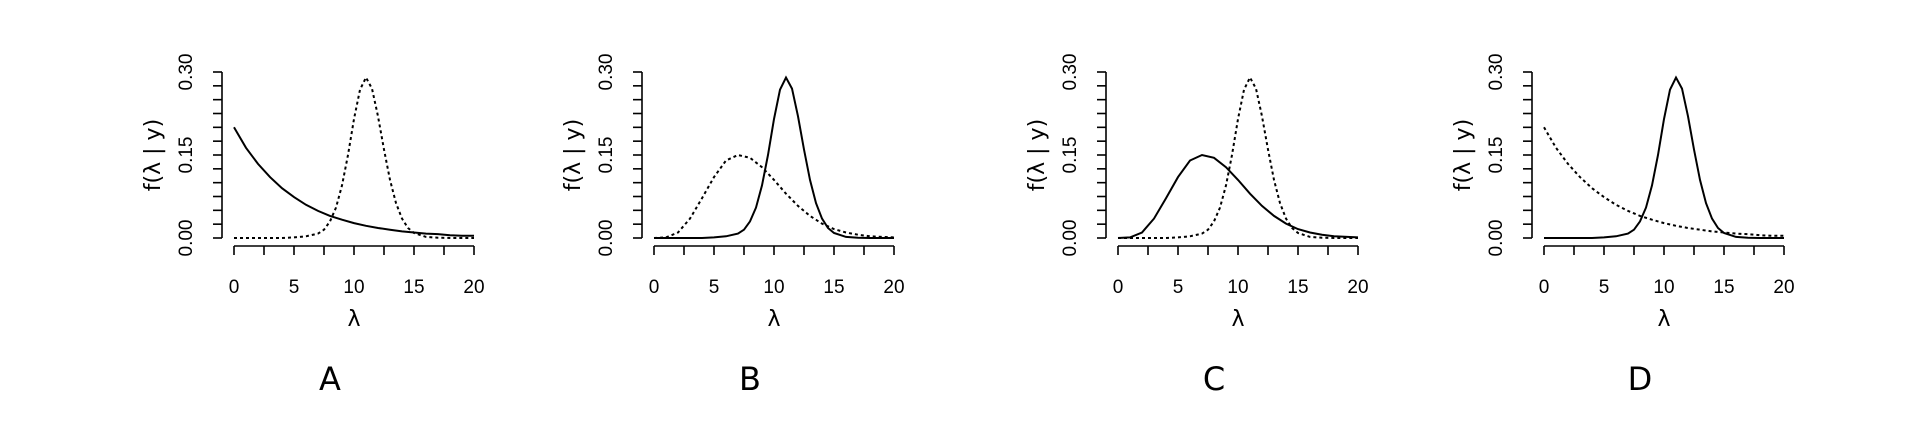 Image resolution: width=1926 pixels, height=440 pixels. Describe the element at coordinates (330, 379) in the screenshot. I see `panel-label: A` at that location.